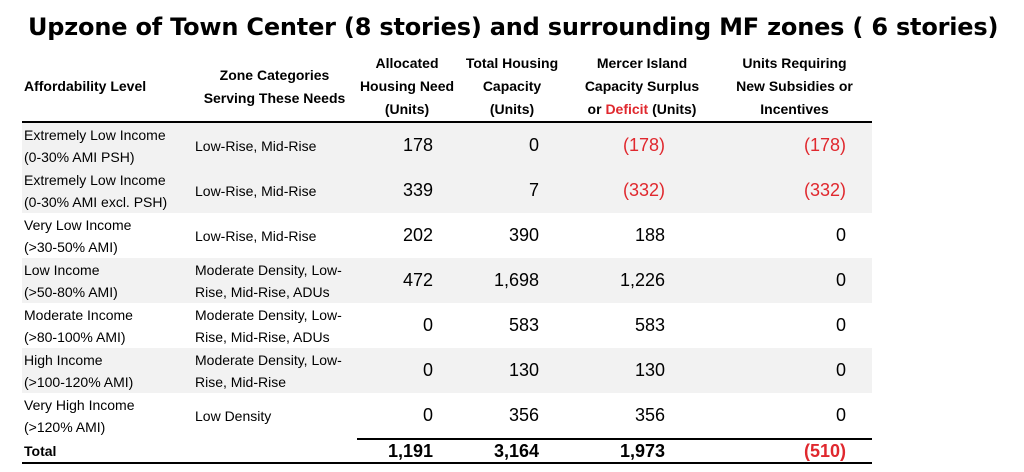 The width and height of the screenshot is (1024, 472). What do you see at coordinates (274, 87) in the screenshot?
I see `header-zone-categories: Zone Categories Serving These Needs` at bounding box center [274, 87].